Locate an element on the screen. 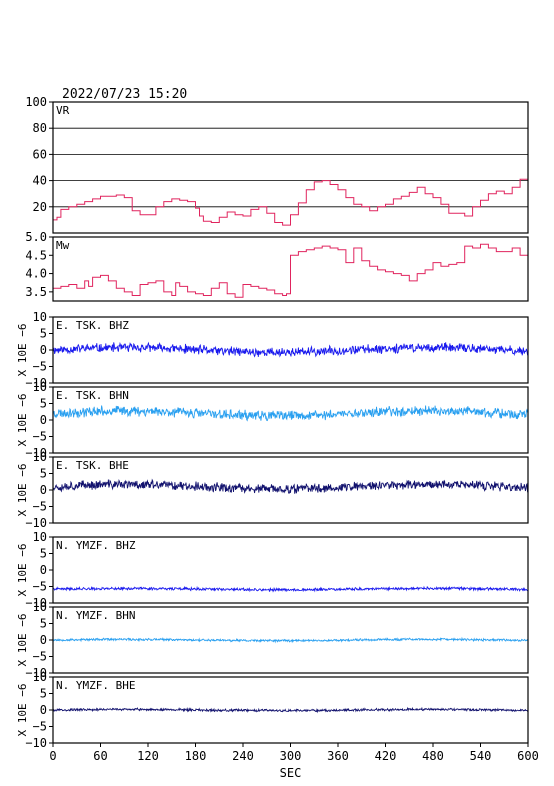 The height and width of the screenshot is (786, 554). y-tick-label: 5.0 is located at coordinates (36, 237).